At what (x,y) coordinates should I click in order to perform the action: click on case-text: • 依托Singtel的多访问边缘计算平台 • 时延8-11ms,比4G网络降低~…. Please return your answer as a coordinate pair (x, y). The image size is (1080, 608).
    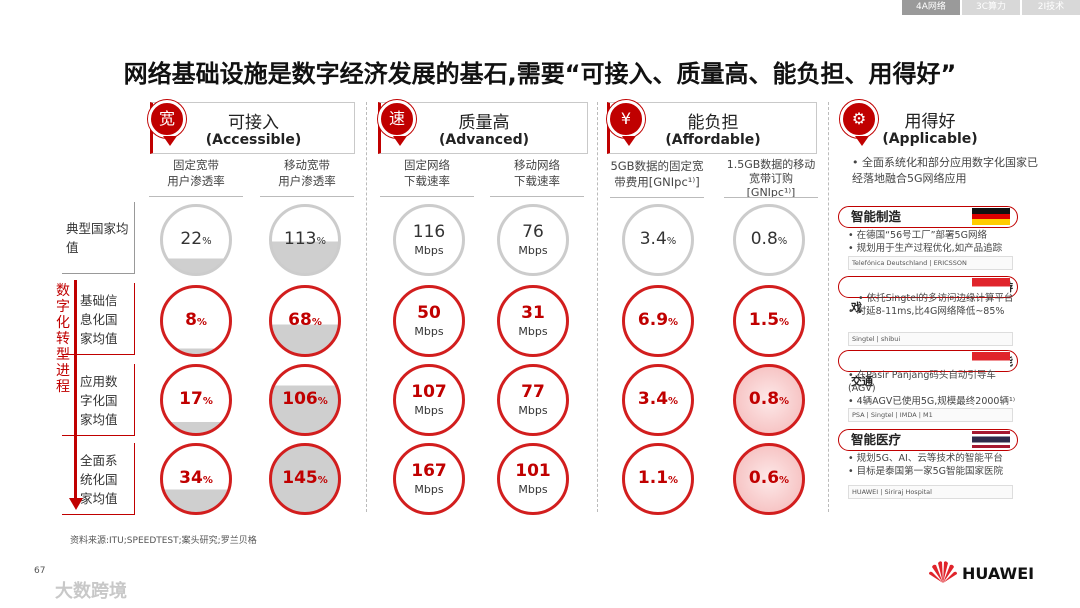
    Looking at the image, I should click on (931, 305).